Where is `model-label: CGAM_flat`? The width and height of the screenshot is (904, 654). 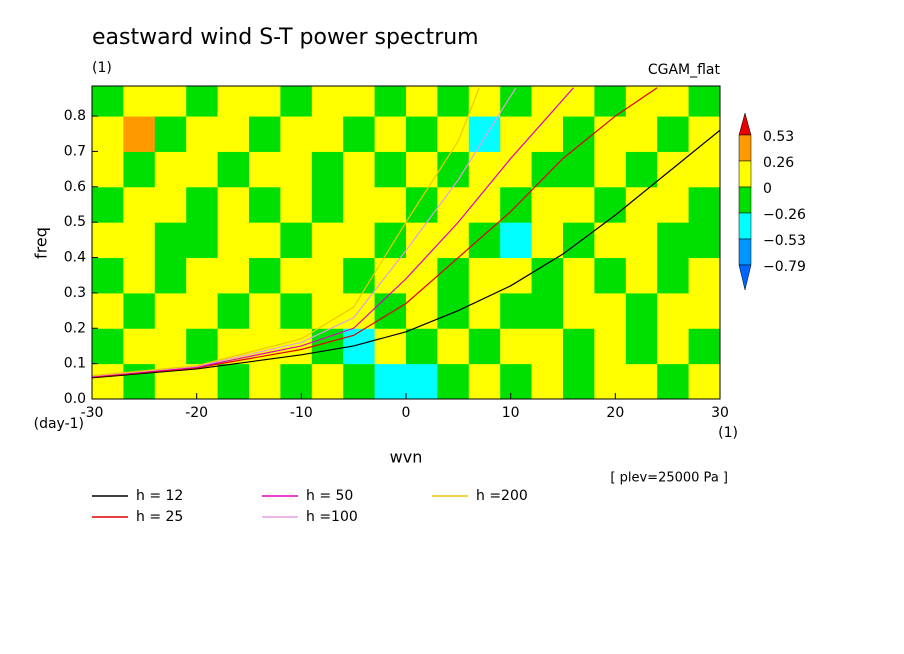 model-label: CGAM_flat is located at coordinates (684, 70).